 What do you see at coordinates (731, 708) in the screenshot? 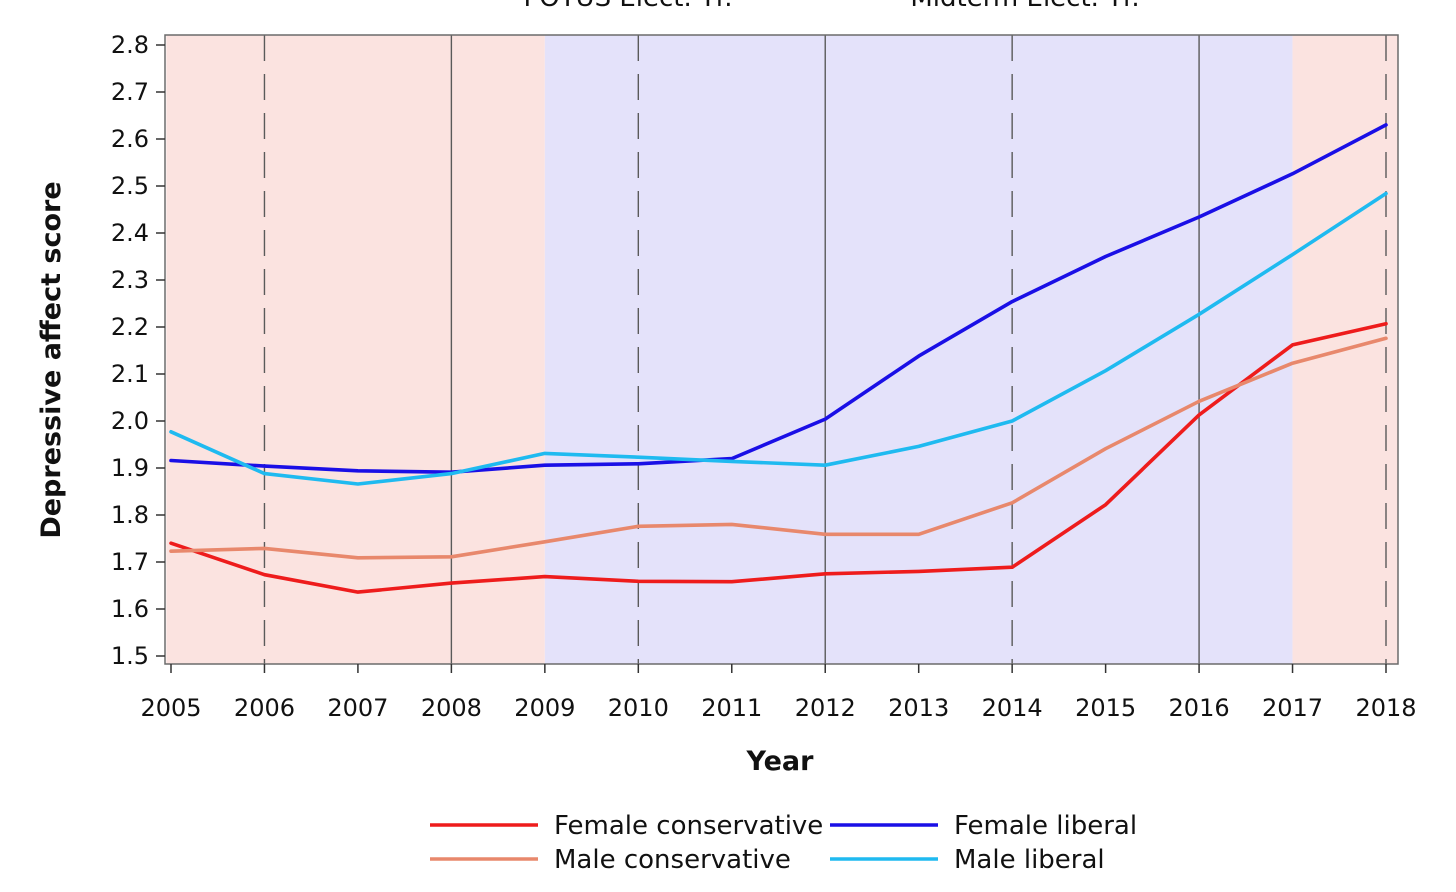
I see `x-tick-label: 2011` at bounding box center [731, 708].